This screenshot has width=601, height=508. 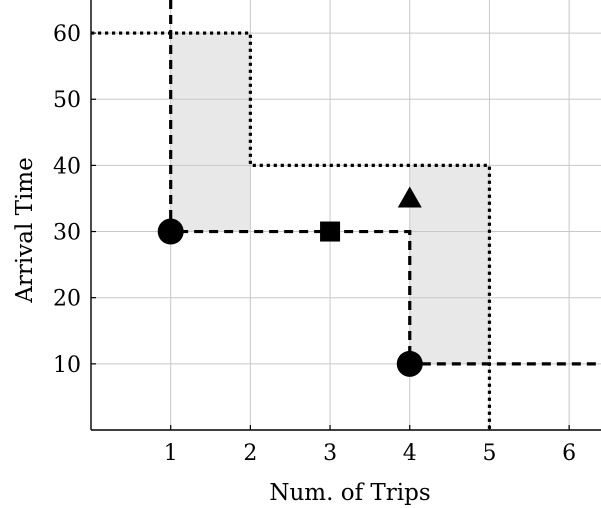 What do you see at coordinates (330, 453) in the screenshot?
I see `x-tick-label-3: 3` at bounding box center [330, 453].